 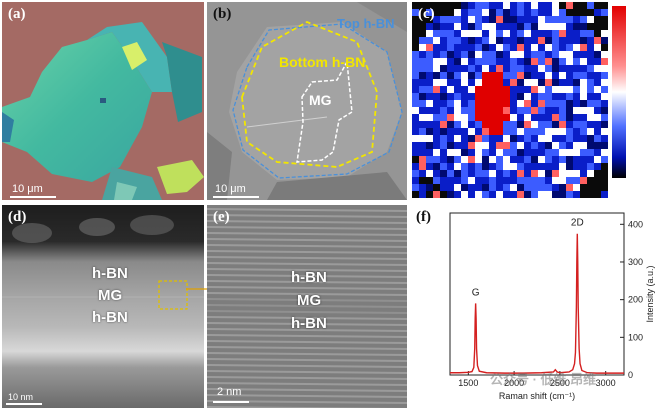 What do you see at coordinates (635, 337) in the screenshot?
I see `y-tick-label: 100` at bounding box center [635, 337].